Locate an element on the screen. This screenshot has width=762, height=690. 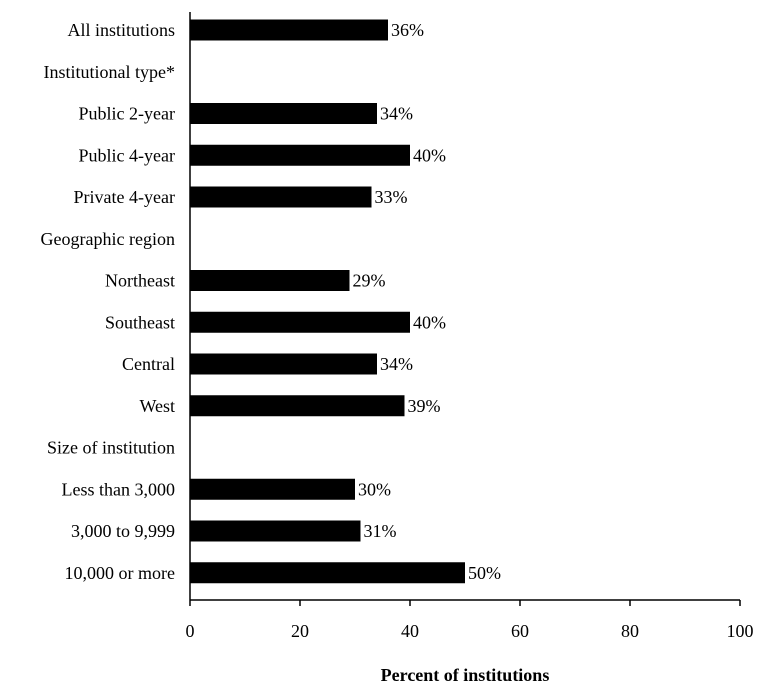
x-tick-label: 20 is located at coordinates (300, 631).